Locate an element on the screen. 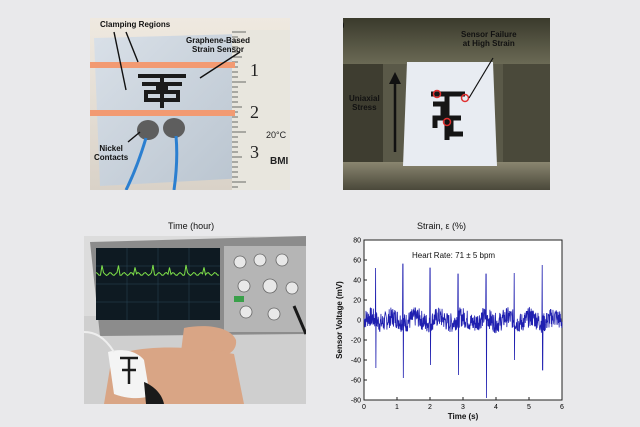 The image size is (640, 427). annotation-nickel-contacts: Nickel Contacts is located at coordinates (111, 153).